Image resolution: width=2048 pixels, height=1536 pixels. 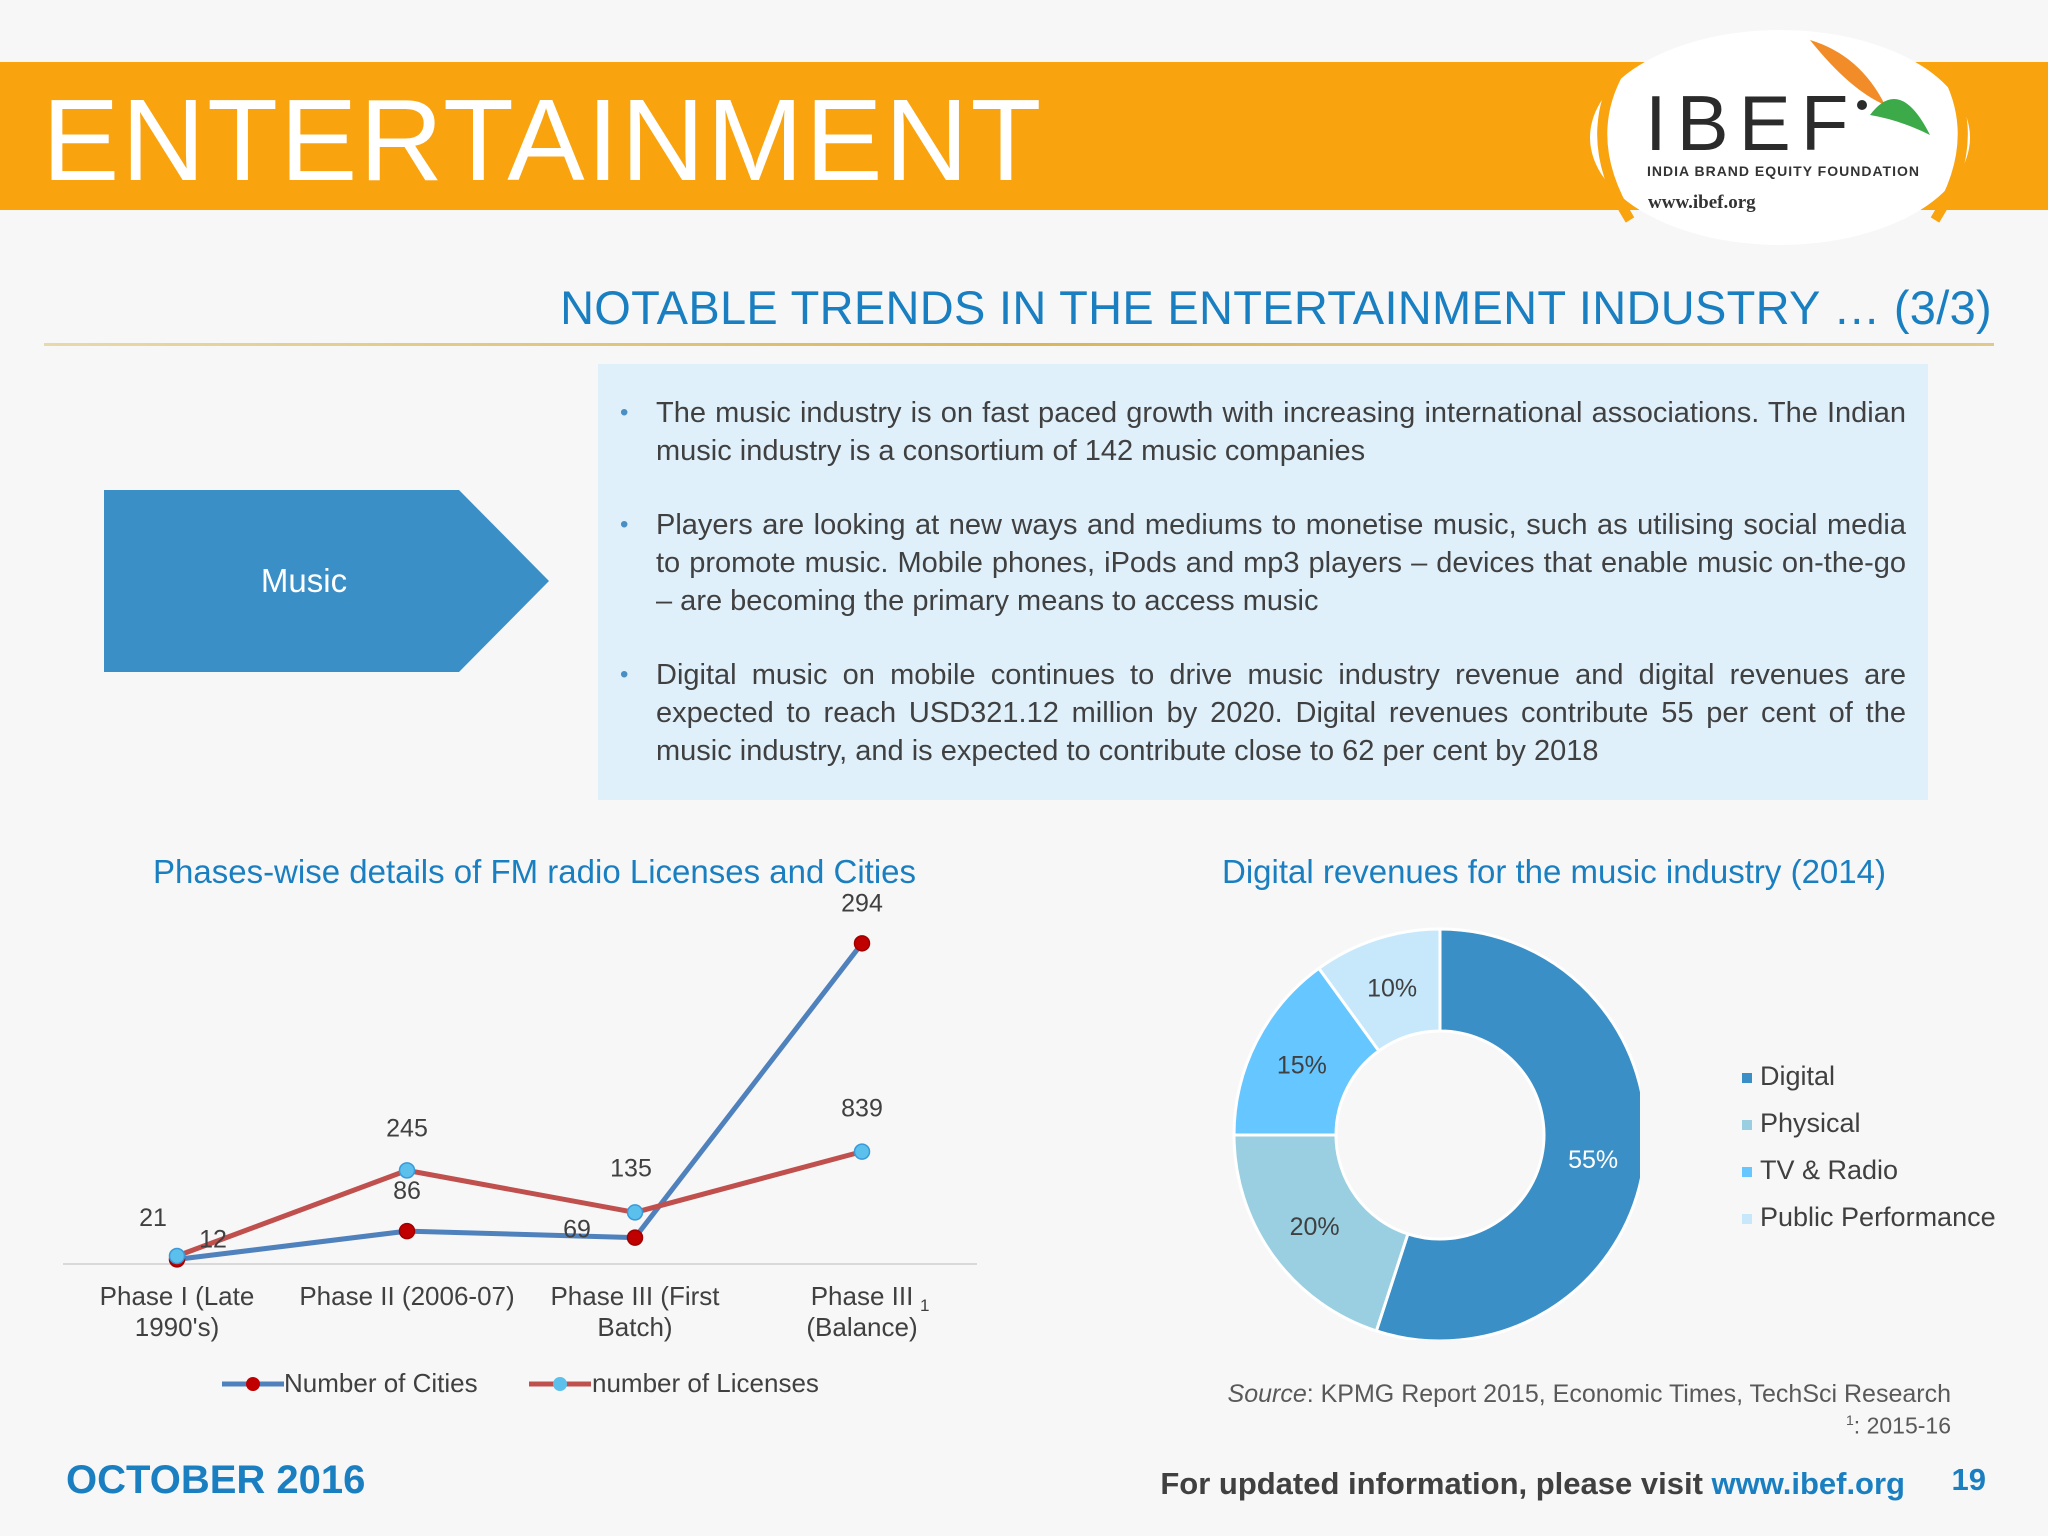 What do you see at coordinates (1902, 1425) in the screenshot?
I see `footnote-text: : 2015-16` at bounding box center [1902, 1425].